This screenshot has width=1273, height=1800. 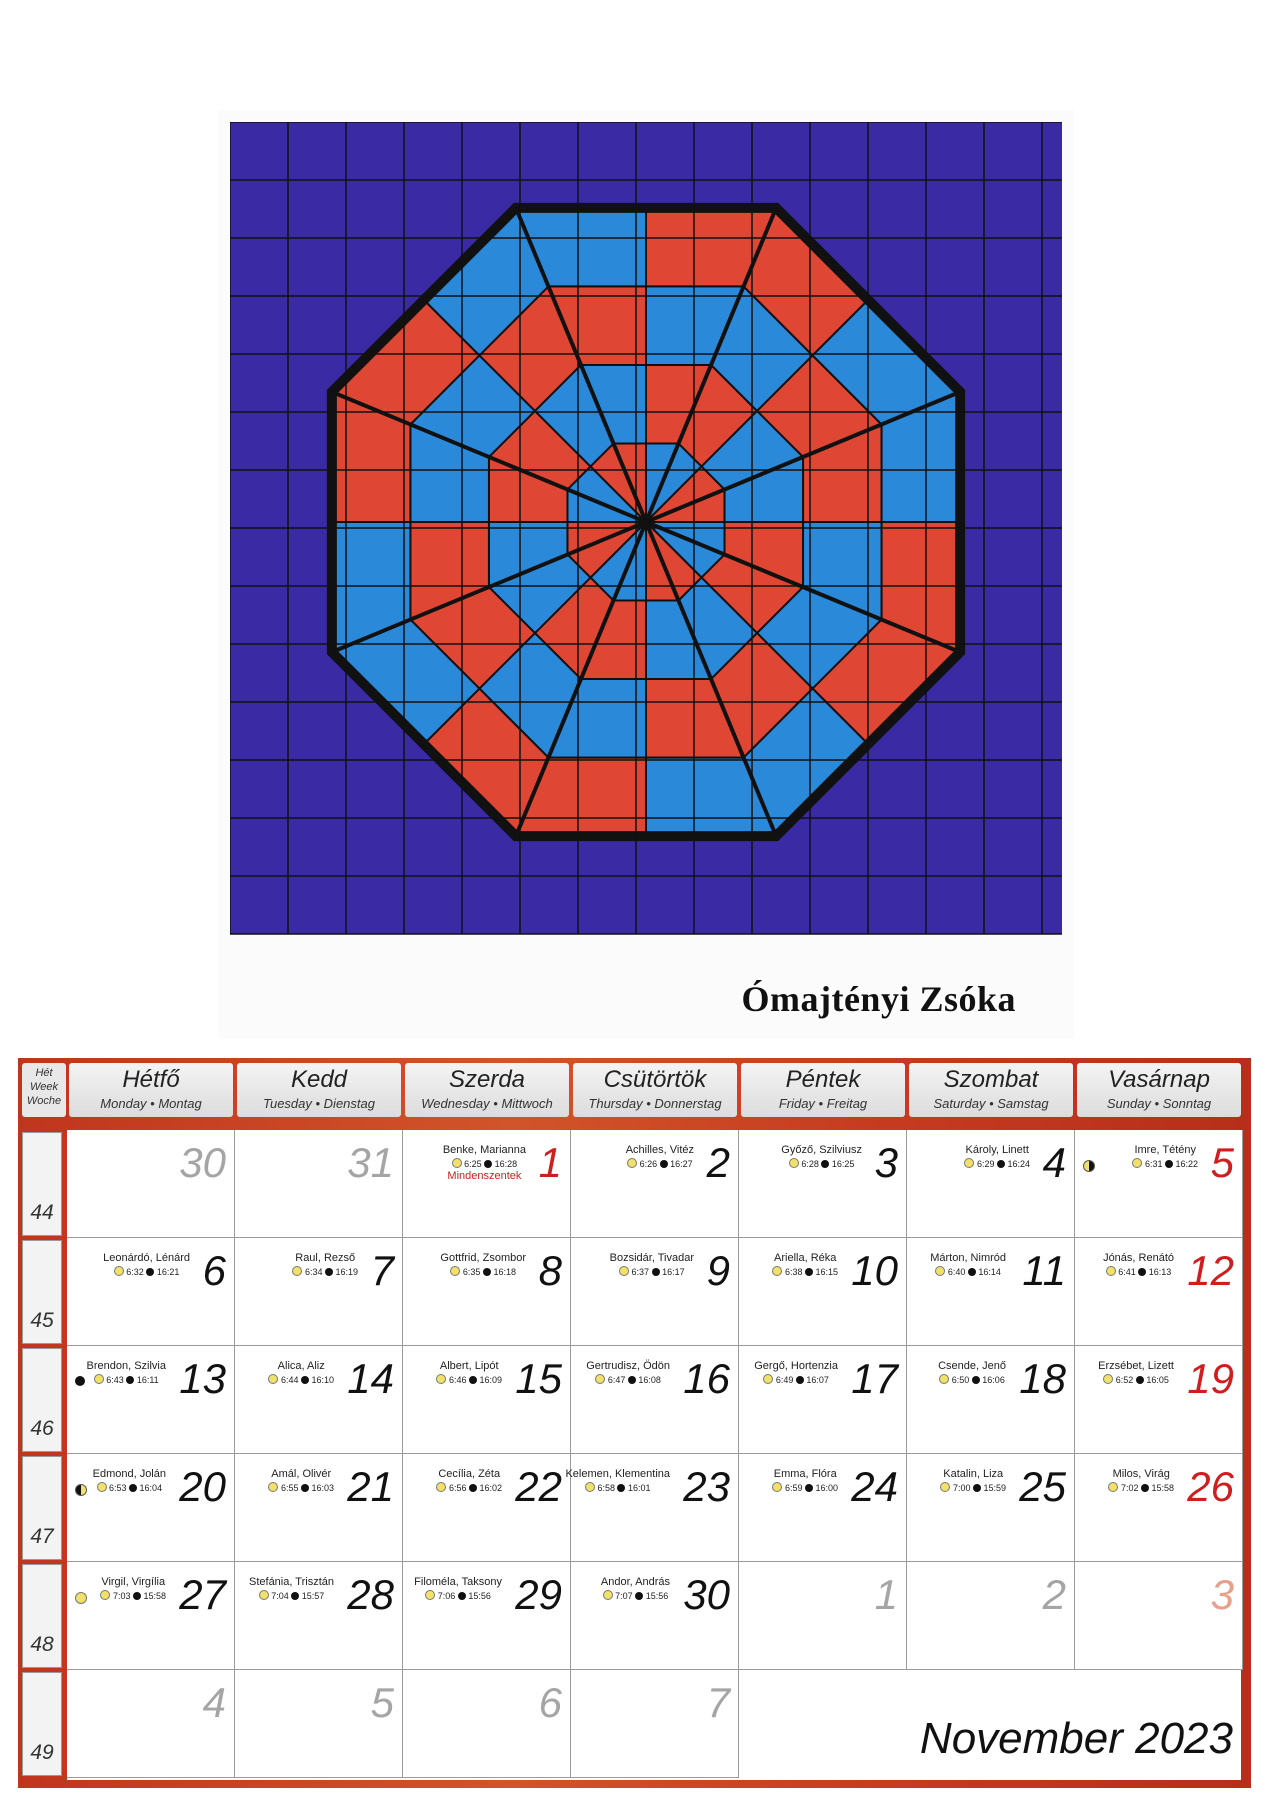 I want to click on sunrise-time: 7:06, so click(x=446, y=1596).